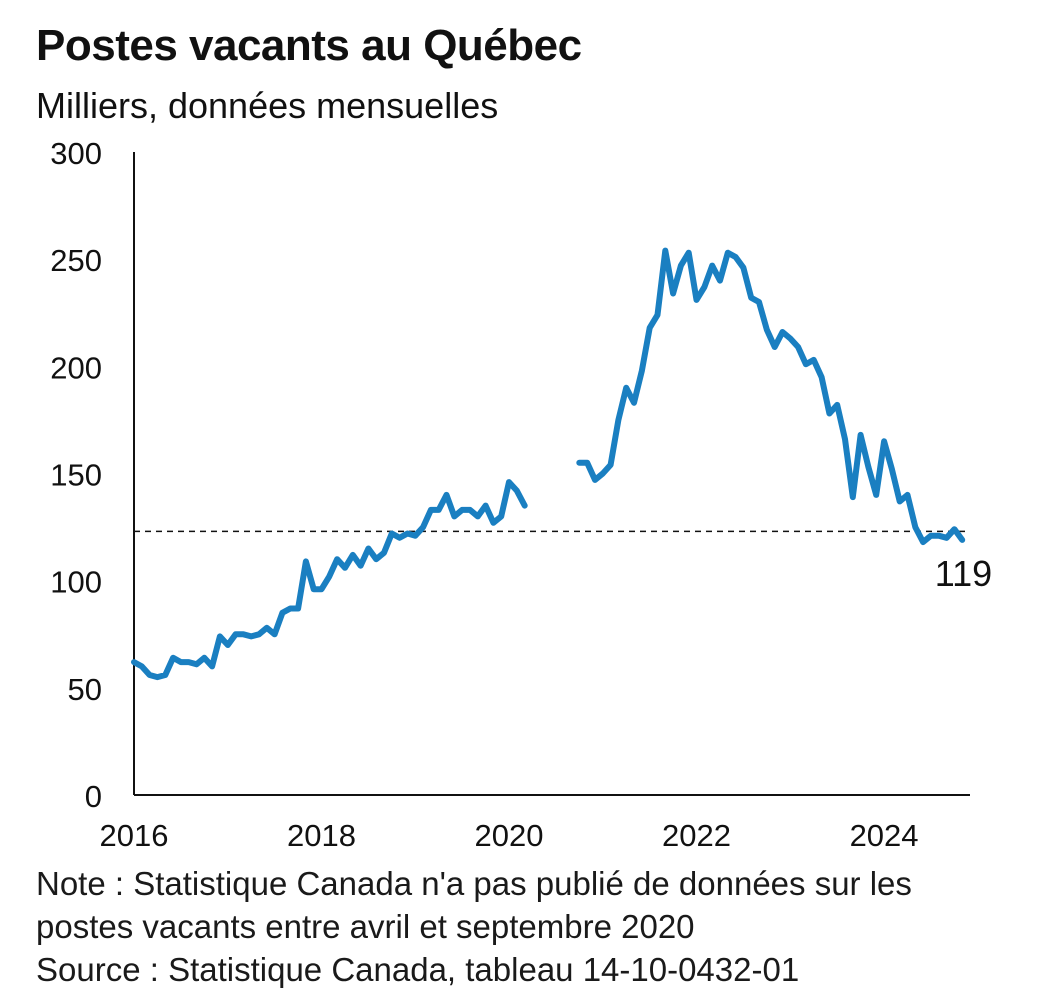 The width and height of the screenshot is (1044, 993). What do you see at coordinates (76, 475) in the screenshot?
I see `y-tick-label: 150` at bounding box center [76, 475].